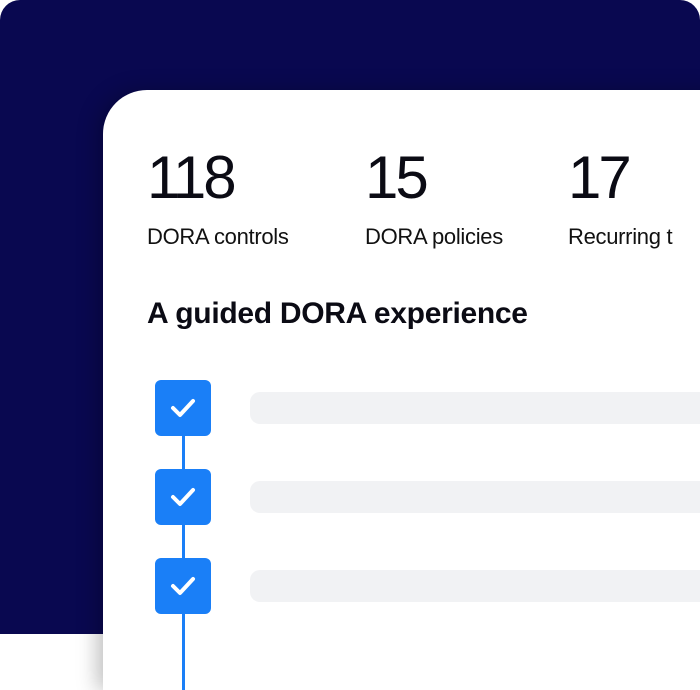  Describe the element at coordinates (218, 236) in the screenshot. I see `stat-label: DORA controls` at that location.